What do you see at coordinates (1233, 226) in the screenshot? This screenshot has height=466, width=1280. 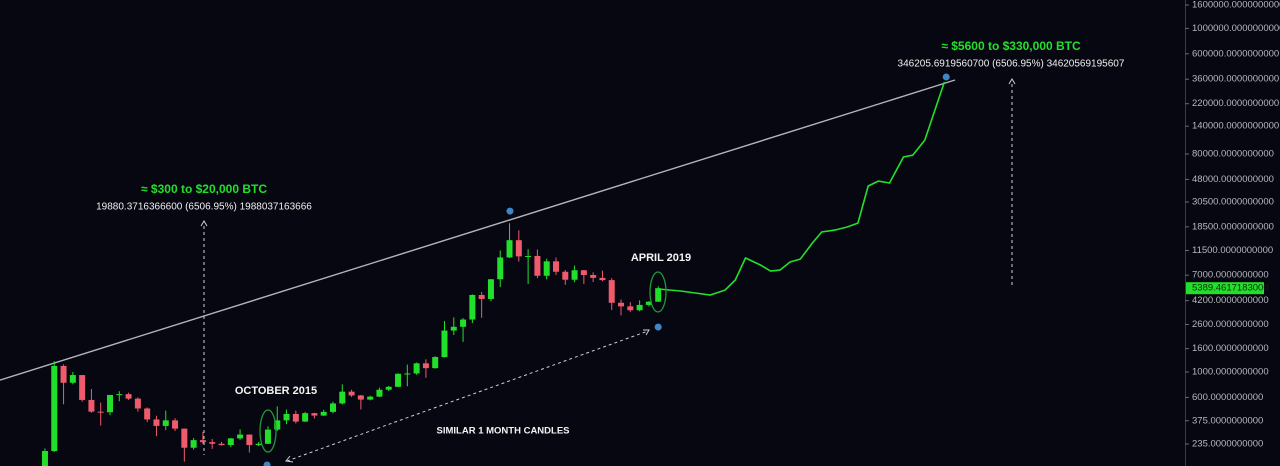 I see `y-tick-label: 18500.0000000000` at bounding box center [1233, 226].